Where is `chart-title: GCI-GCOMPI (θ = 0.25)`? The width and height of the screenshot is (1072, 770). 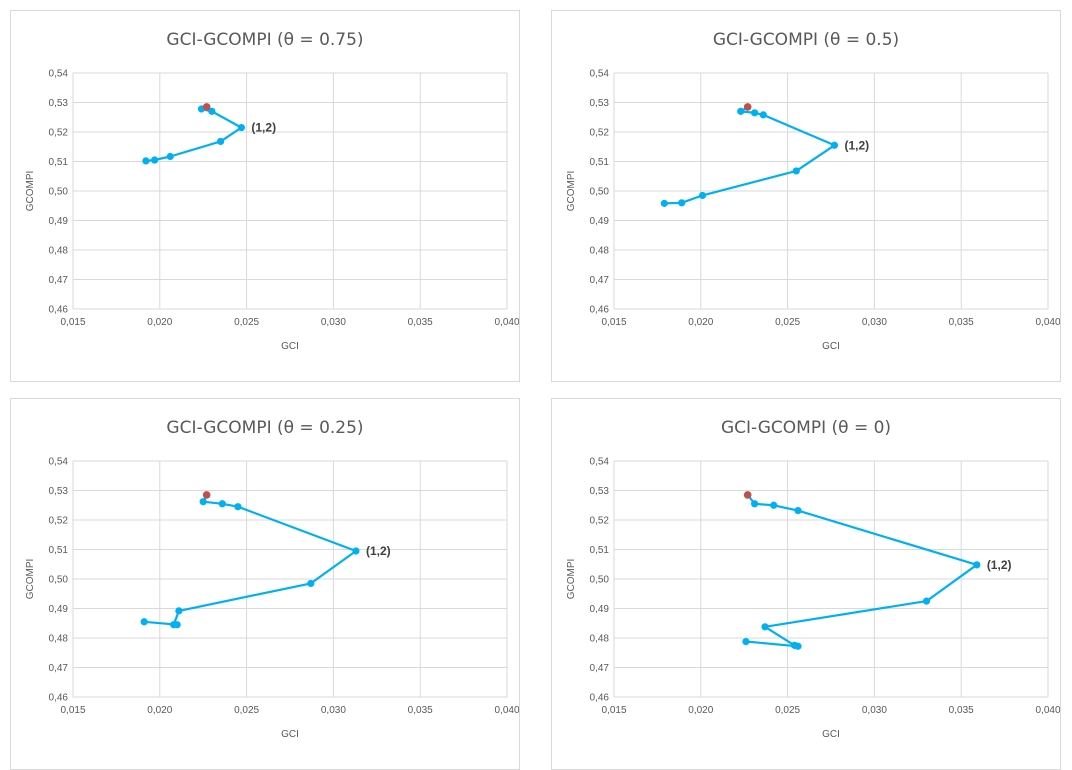
chart-title: GCI-GCOMPI (θ = 0.25) is located at coordinates (264, 428).